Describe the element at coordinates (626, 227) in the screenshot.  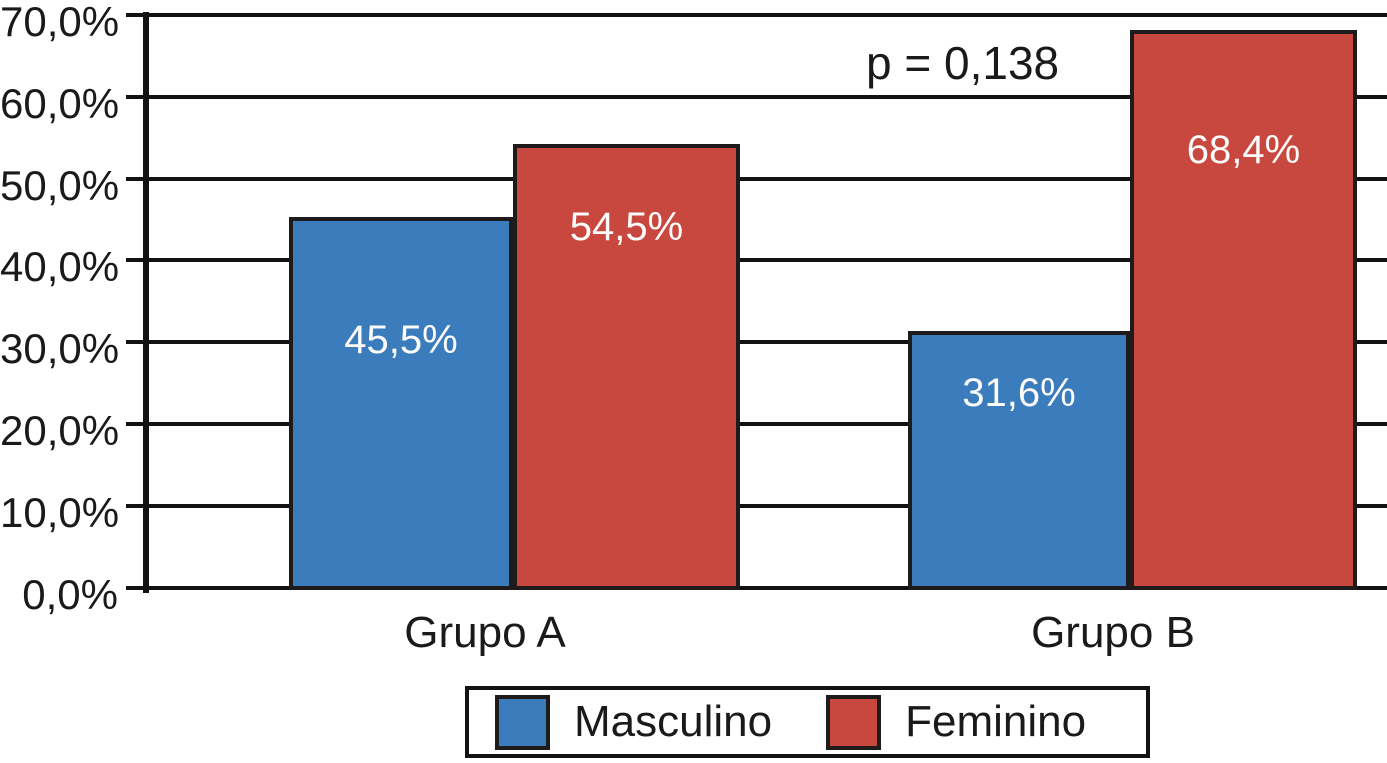
I see `bar-value-label-feminino-grupo-a: 54,5%` at that location.